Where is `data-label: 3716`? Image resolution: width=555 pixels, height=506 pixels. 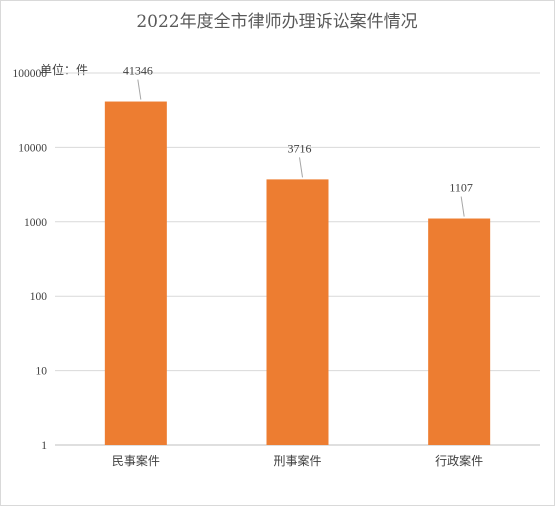 data-label: 3716 is located at coordinates (300, 148).